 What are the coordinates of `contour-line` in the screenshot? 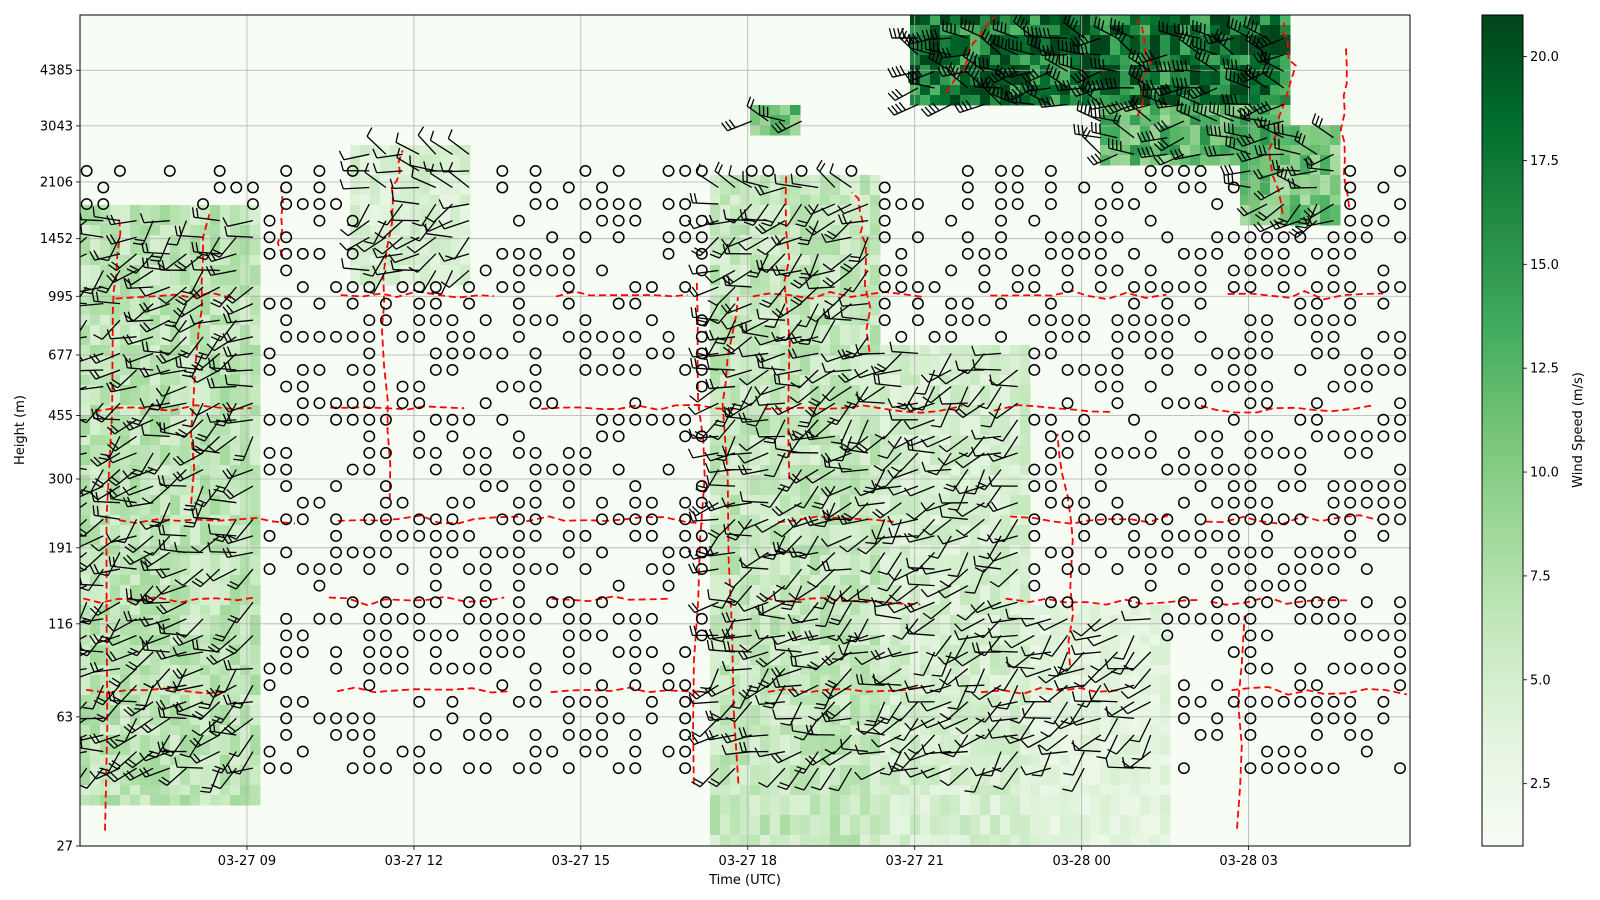 It's located at (422, 690).